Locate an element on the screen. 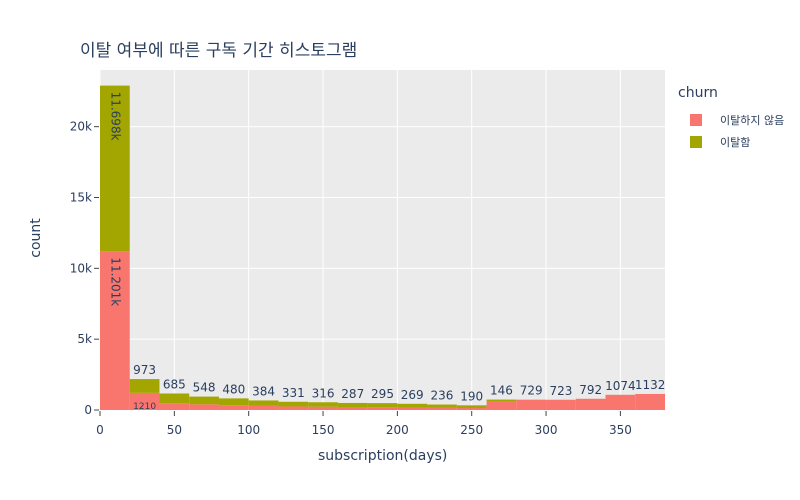 The width and height of the screenshot is (800, 500). legend-title: churn is located at coordinates (698, 93).